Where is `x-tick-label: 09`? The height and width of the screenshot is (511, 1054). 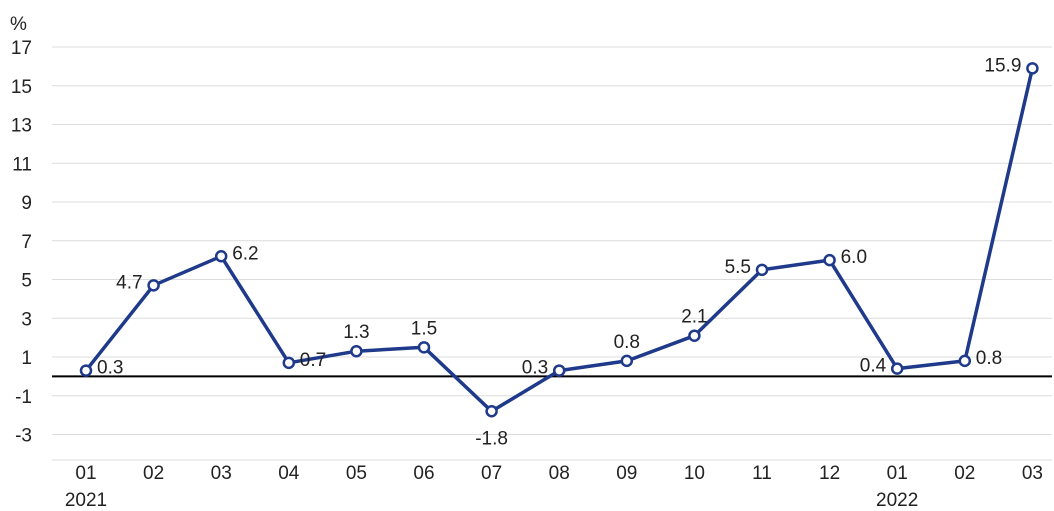
x-tick-label: 09 is located at coordinates (626, 473).